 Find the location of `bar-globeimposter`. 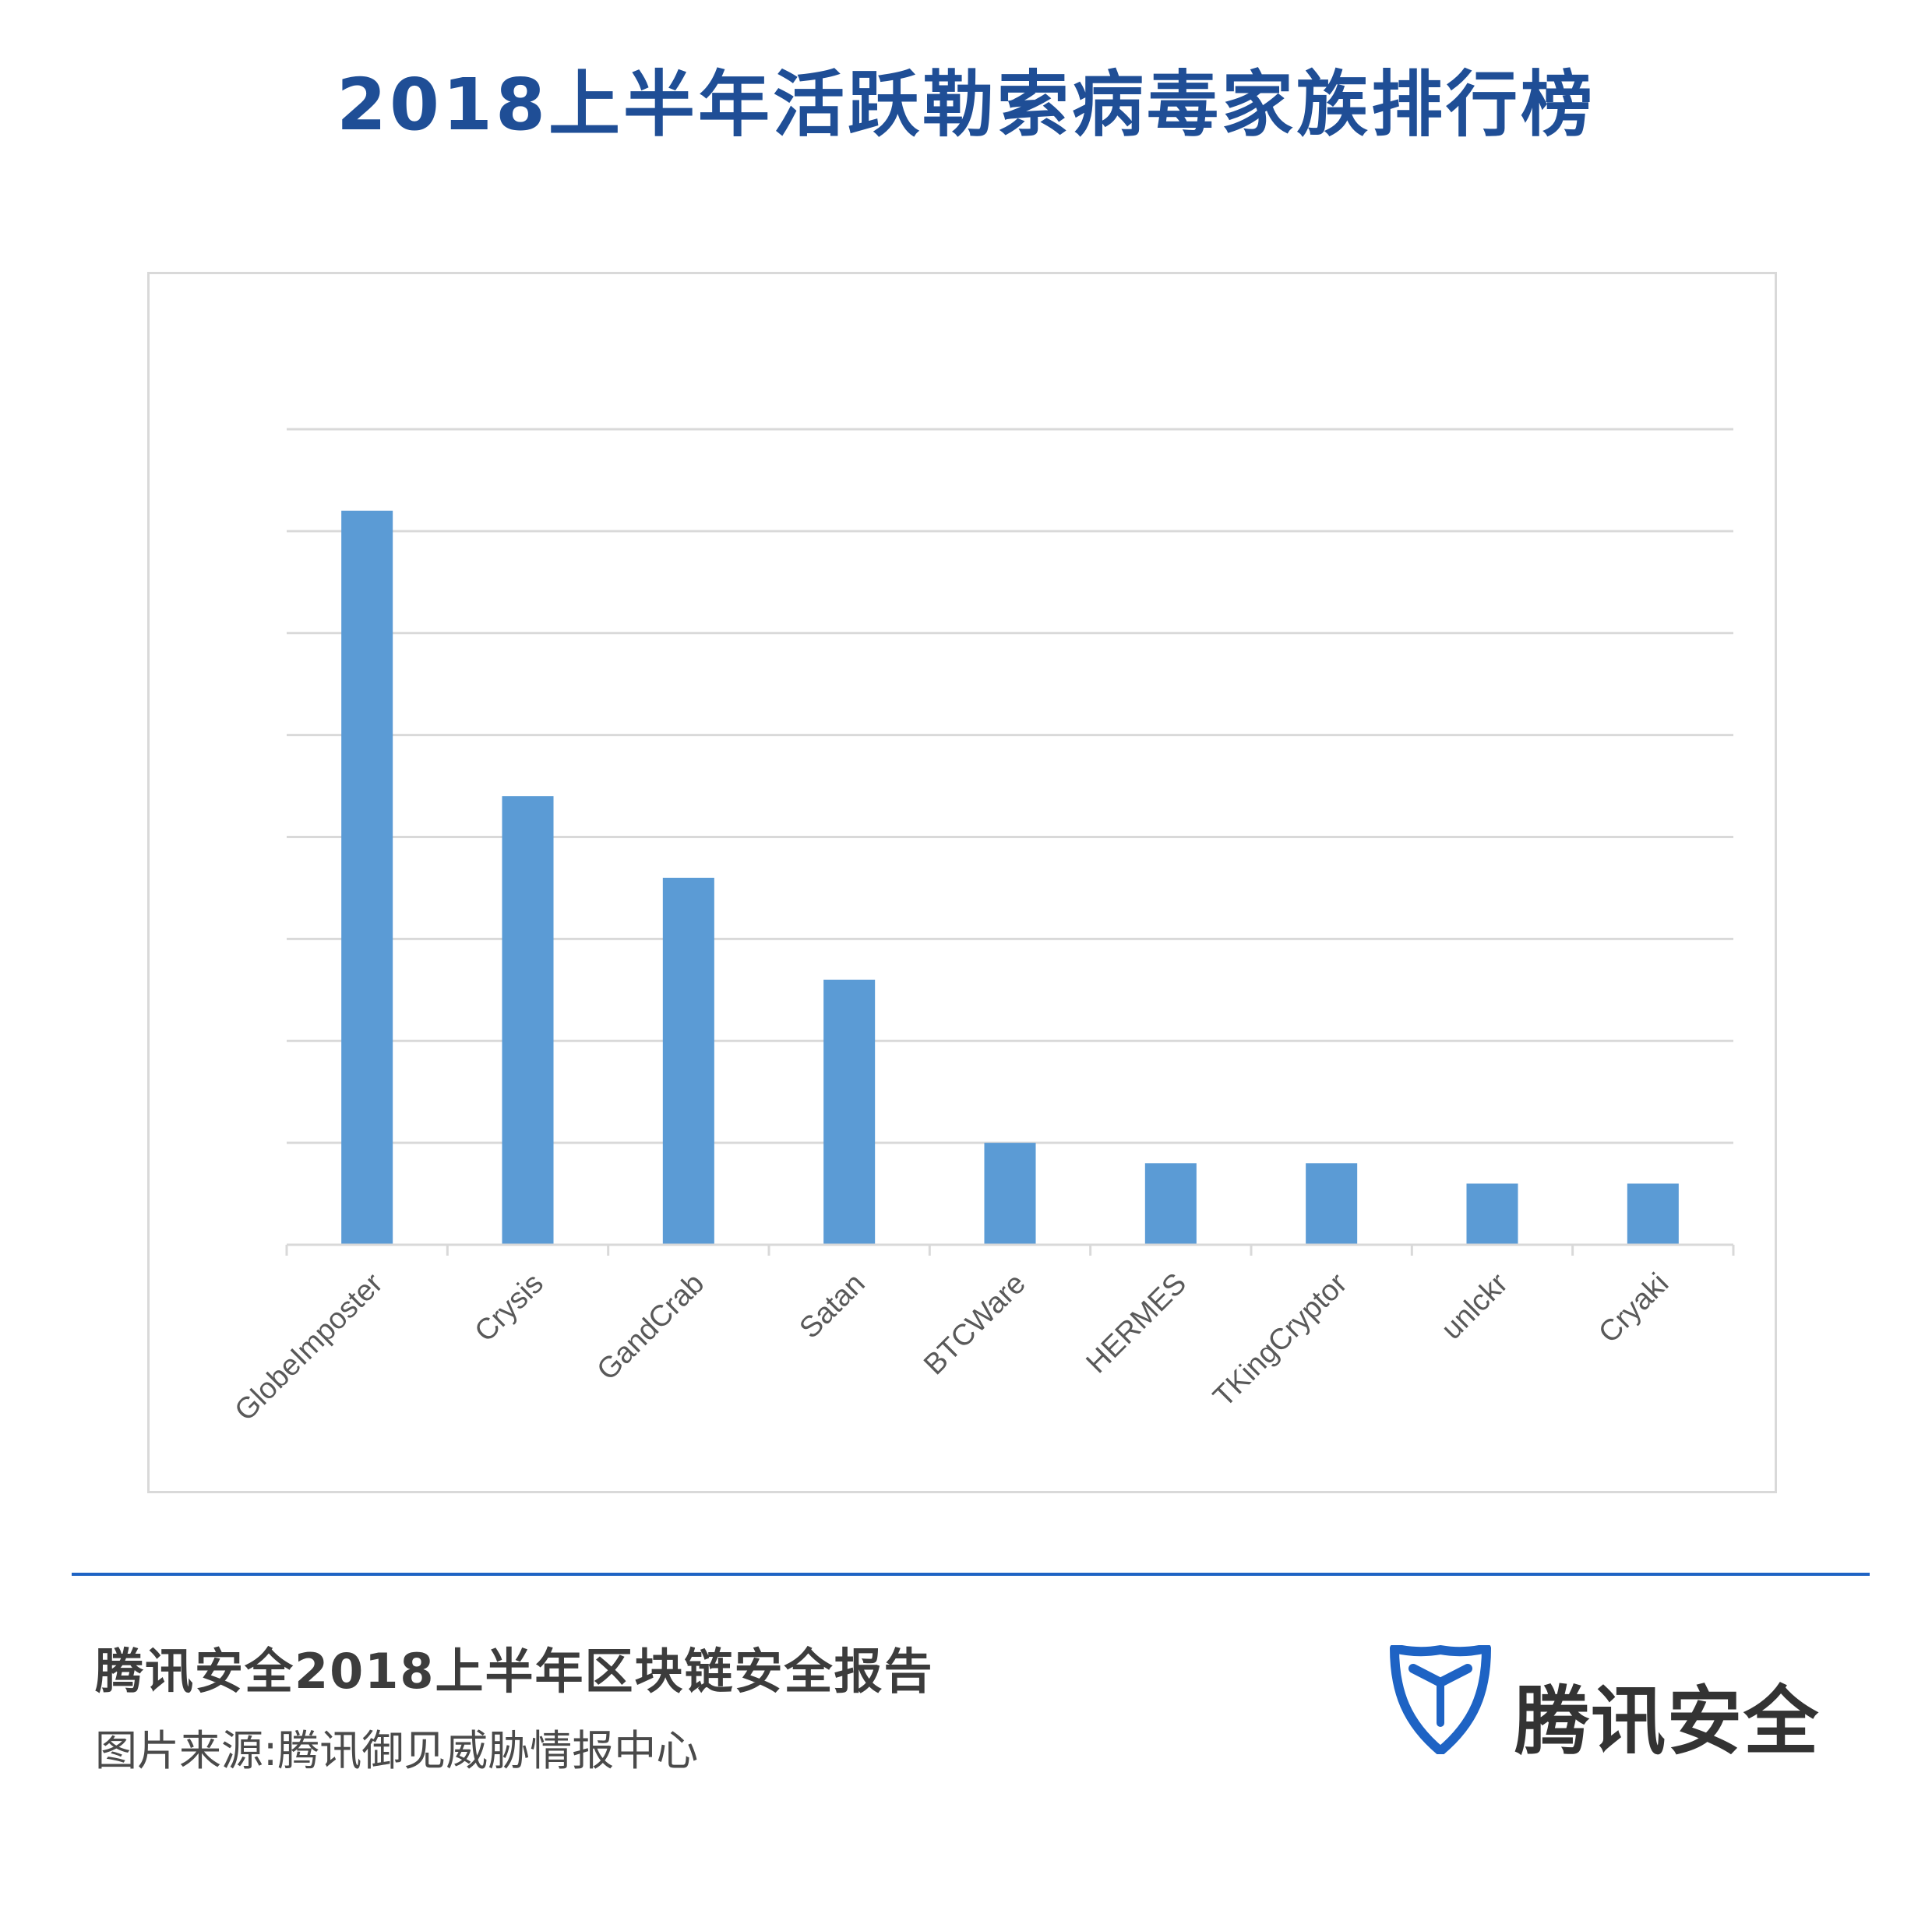

bar-globeimposter is located at coordinates (367, 877).